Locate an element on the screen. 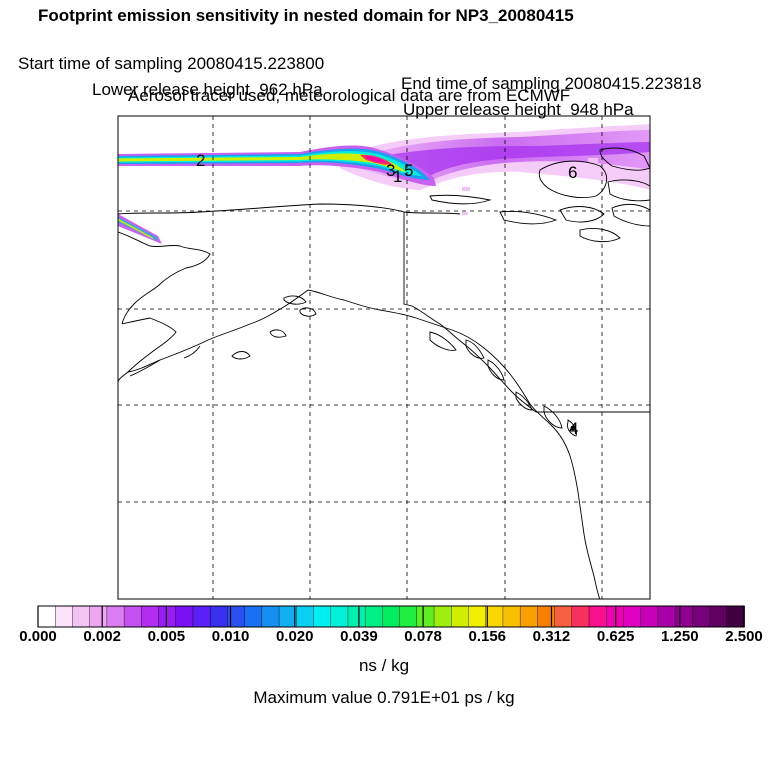 This screenshot has width=768, height=768. station-marker is located at coordinates (573, 428).